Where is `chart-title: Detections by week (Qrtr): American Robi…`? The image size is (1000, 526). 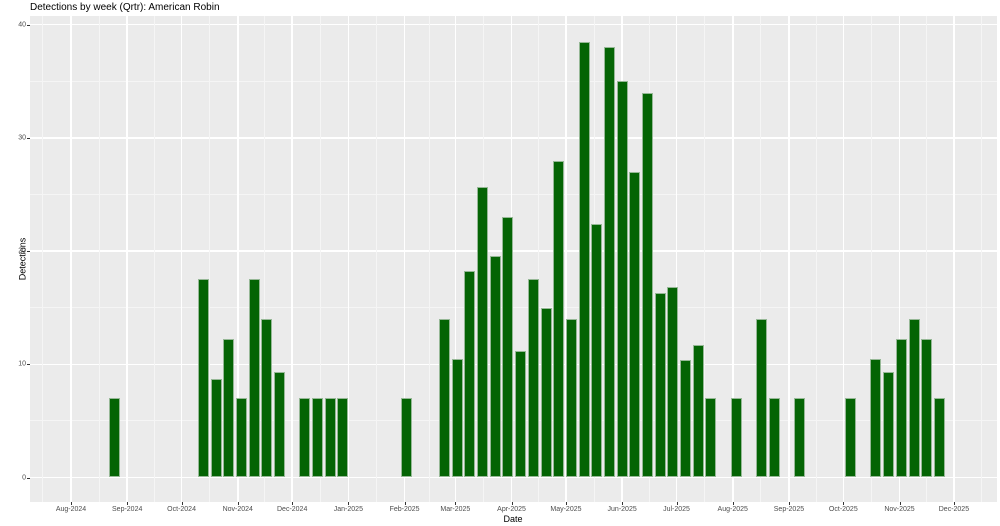
chart-title: Detections by week (Qrtr): American Robi… is located at coordinates (125, 7).